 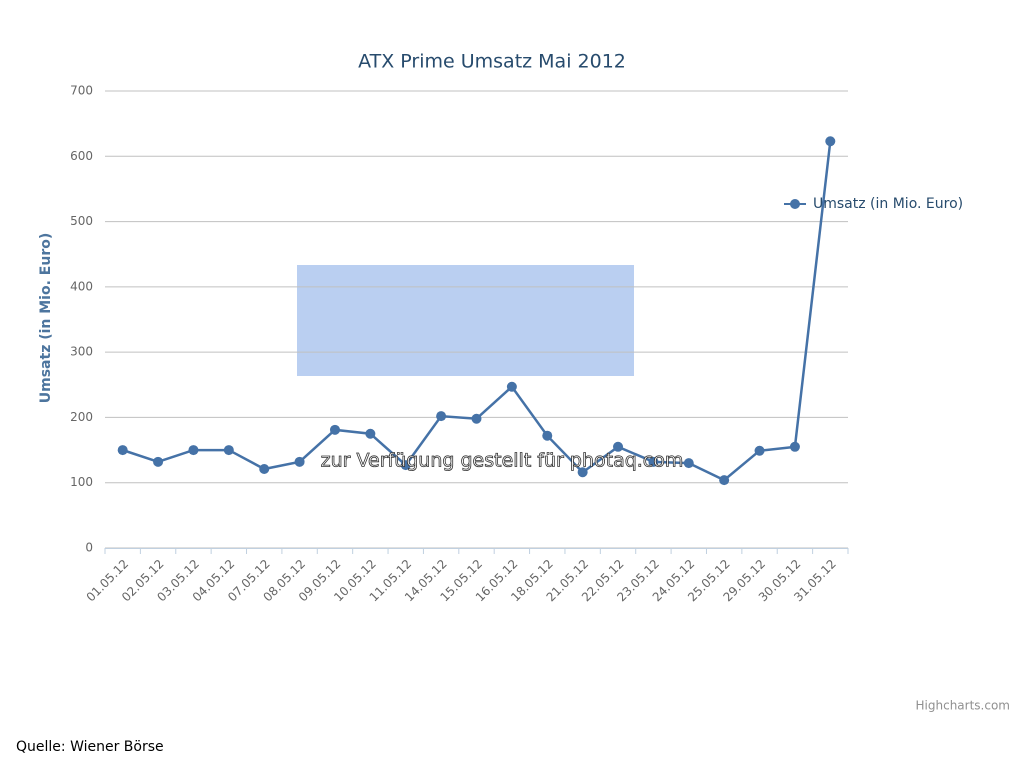 What do you see at coordinates (46, 318) in the screenshot?
I see `y-axis-title: Umsatz (in Mio. Euro)` at bounding box center [46, 318].